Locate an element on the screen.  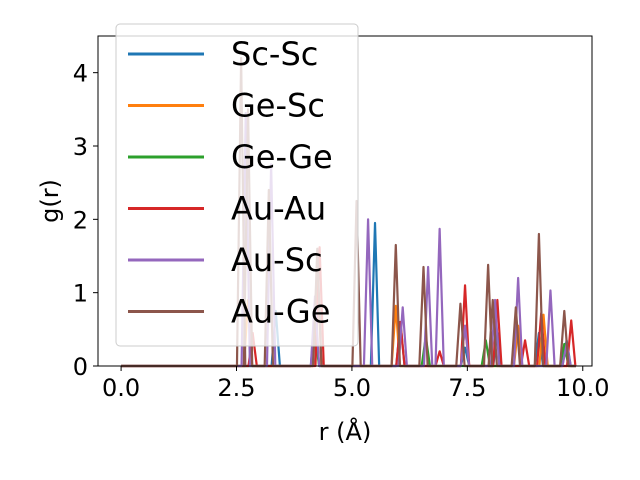
legend-label-au-au: Au-Au is located at coordinates (278, 209).